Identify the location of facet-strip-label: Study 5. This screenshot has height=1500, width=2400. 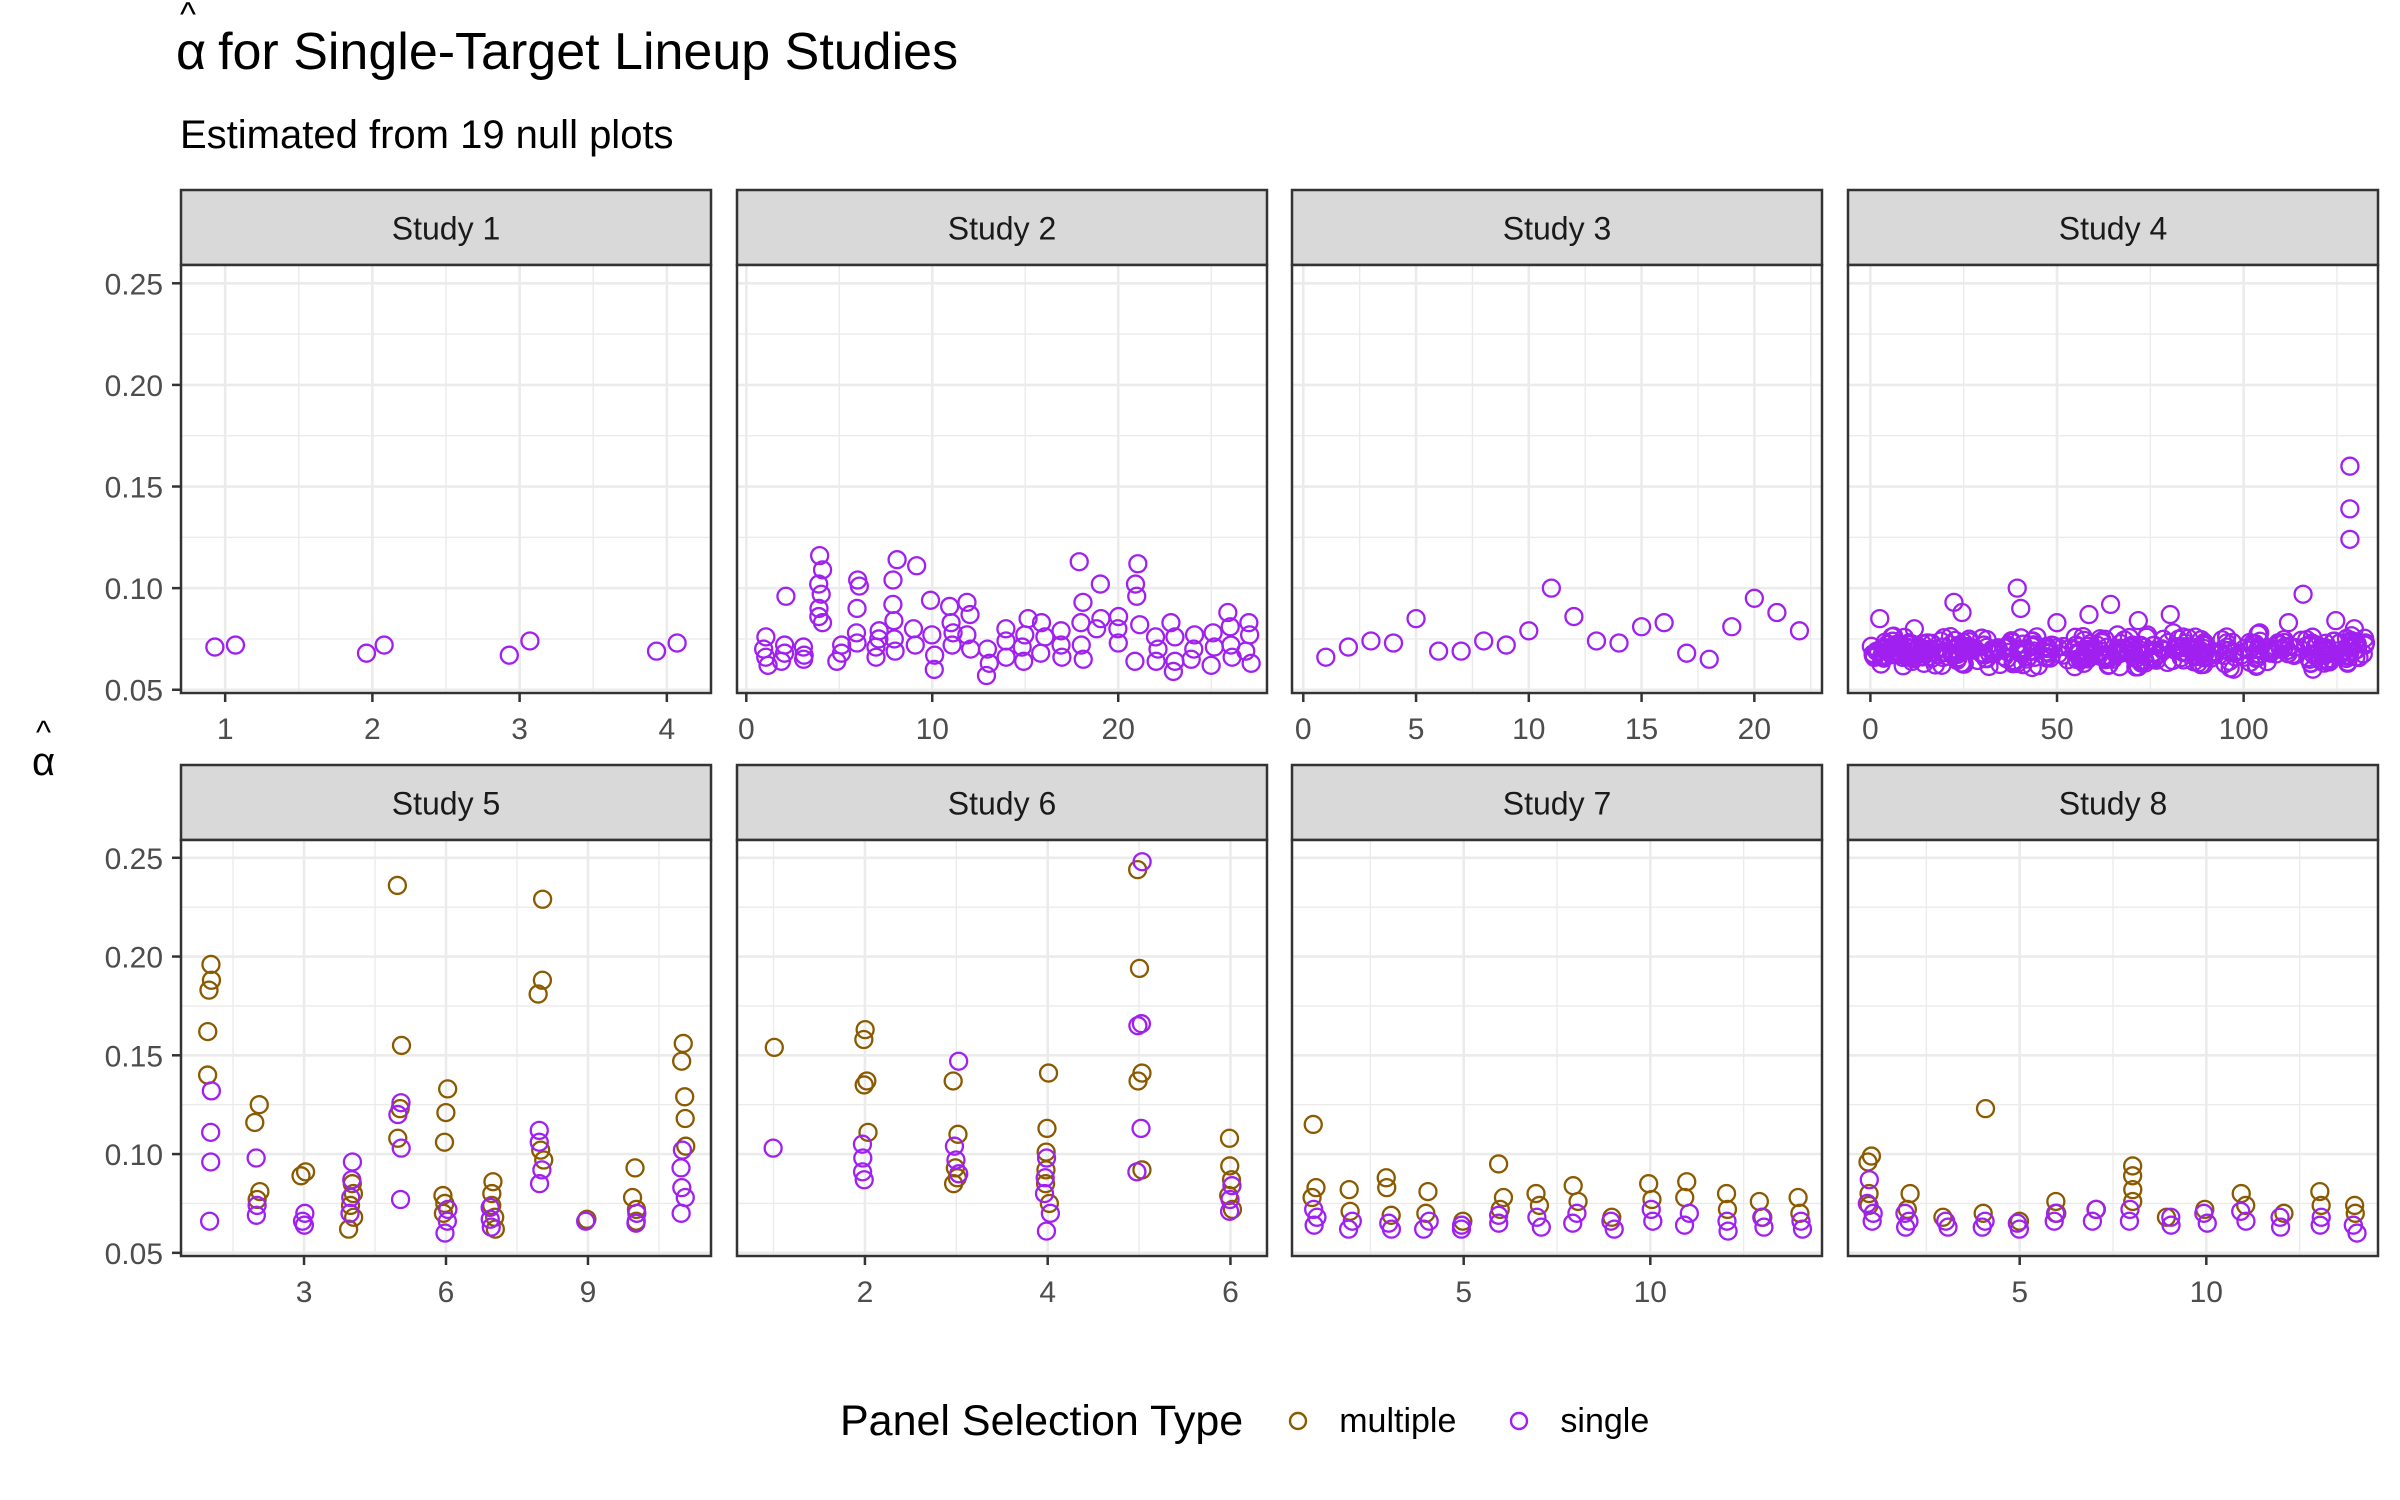
(446, 804).